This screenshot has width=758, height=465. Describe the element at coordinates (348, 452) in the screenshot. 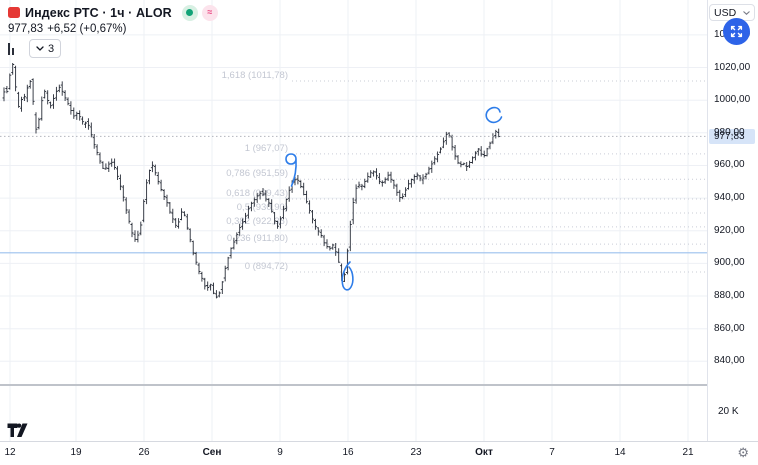

I see `time-tick: 16` at that location.